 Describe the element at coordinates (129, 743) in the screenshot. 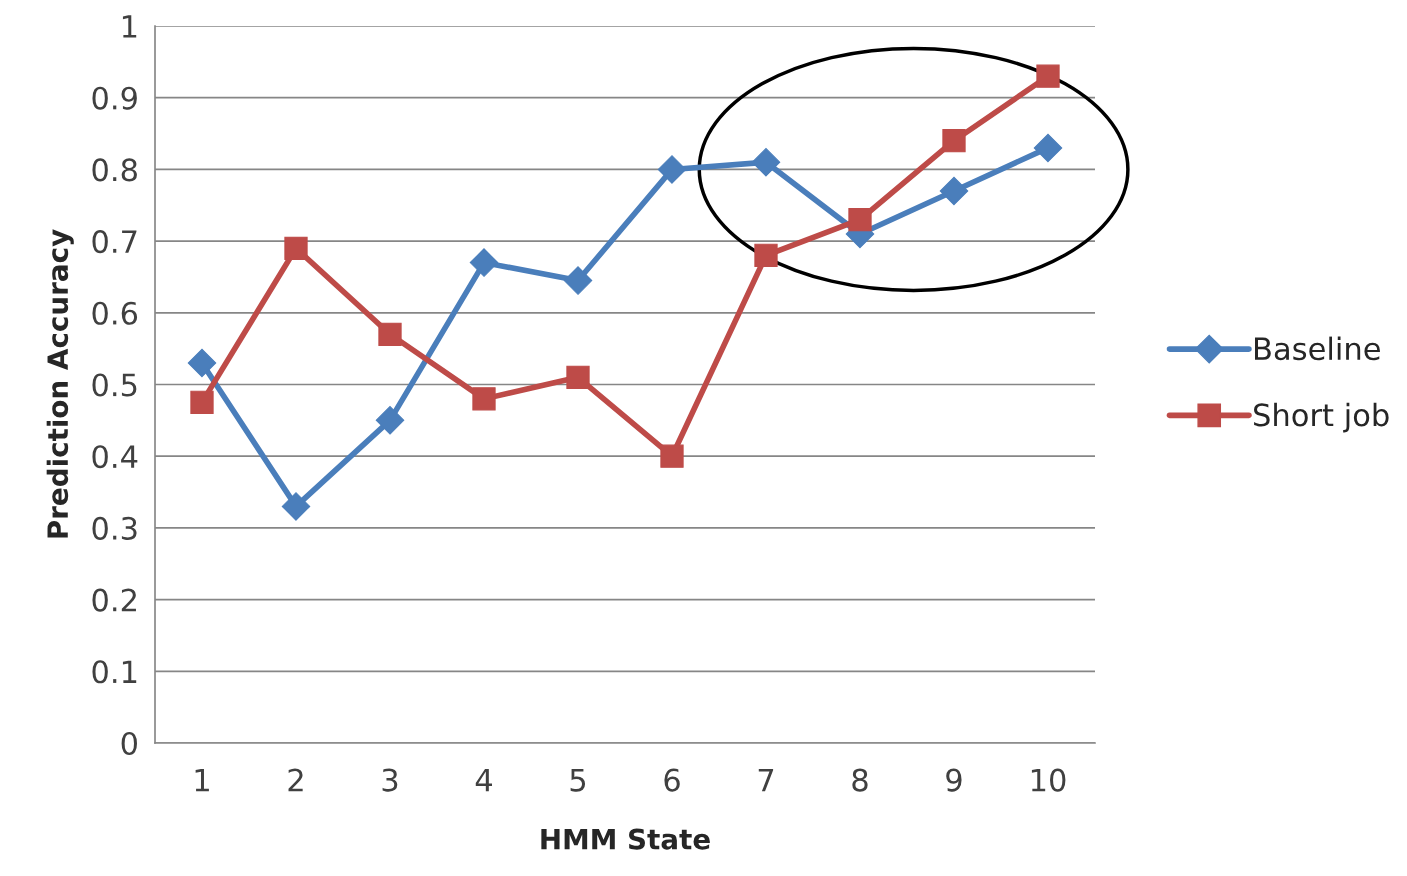

I see `y-tick-label: 0` at that location.